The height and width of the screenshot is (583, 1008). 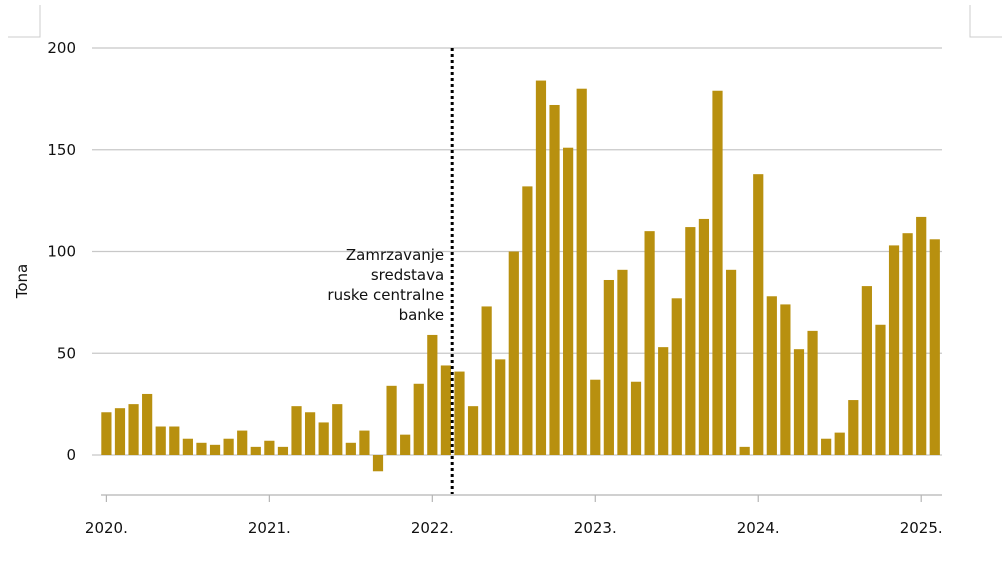 What do you see at coordinates (432, 528) in the screenshot?
I see `x-tick-label: 2022.` at bounding box center [432, 528].